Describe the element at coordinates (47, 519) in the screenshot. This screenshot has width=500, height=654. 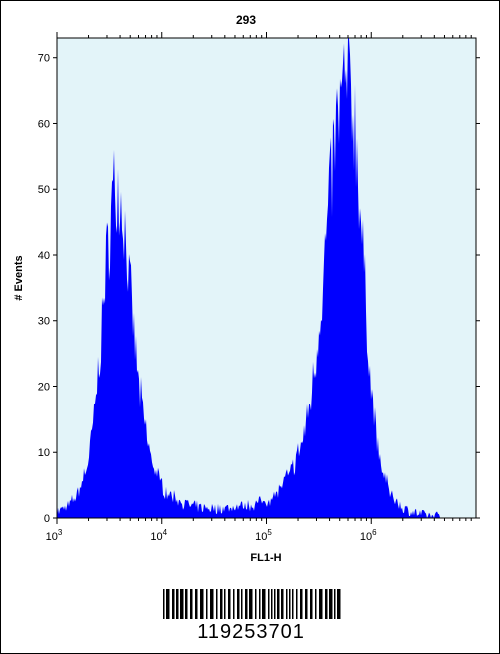
I see `y-tick-label: 0` at that location.